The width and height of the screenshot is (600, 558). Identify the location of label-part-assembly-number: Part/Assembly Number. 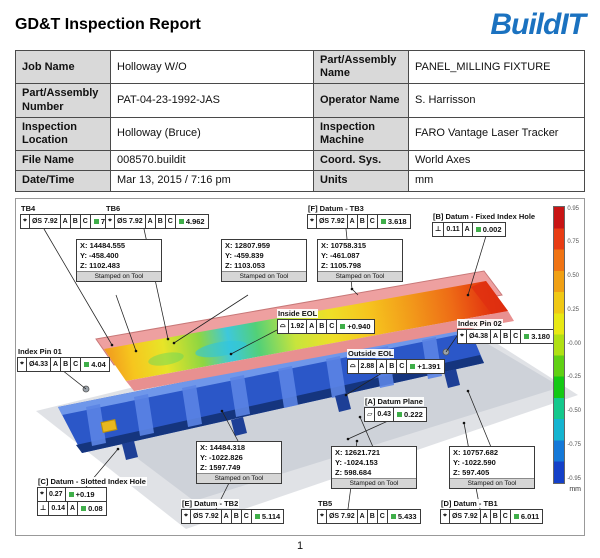
(63, 100).